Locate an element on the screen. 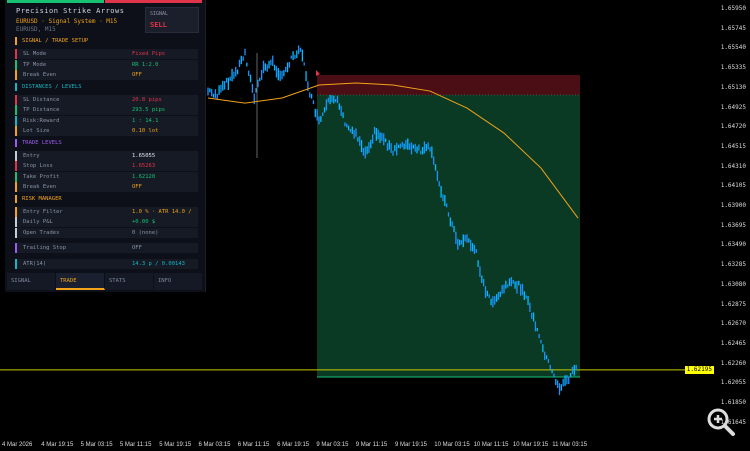  signal-box: SIGNAL SELL is located at coordinates (172, 20).